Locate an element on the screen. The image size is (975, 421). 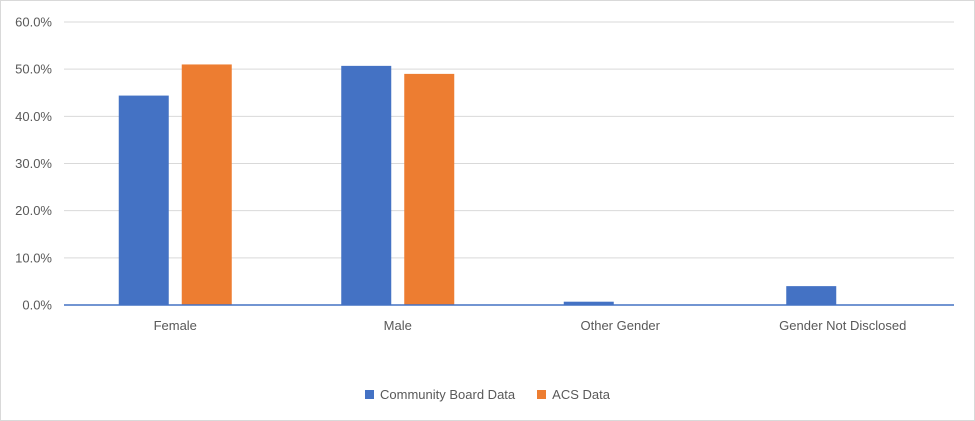
x-tick-label: Male is located at coordinates (398, 325).